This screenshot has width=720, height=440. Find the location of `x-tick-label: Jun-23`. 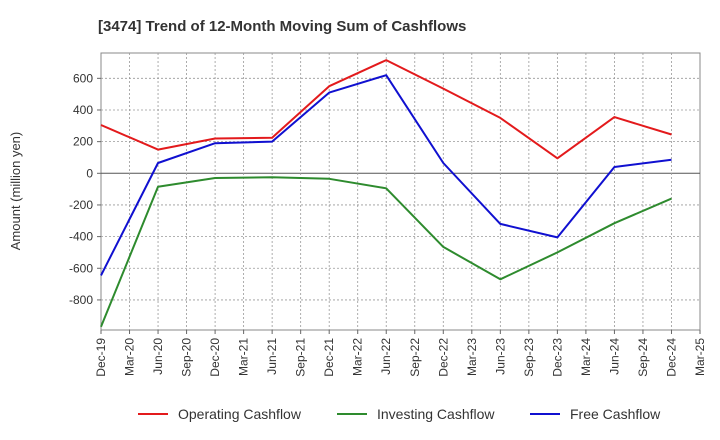

x-tick-label: Jun-23 is located at coordinates (500, 356).